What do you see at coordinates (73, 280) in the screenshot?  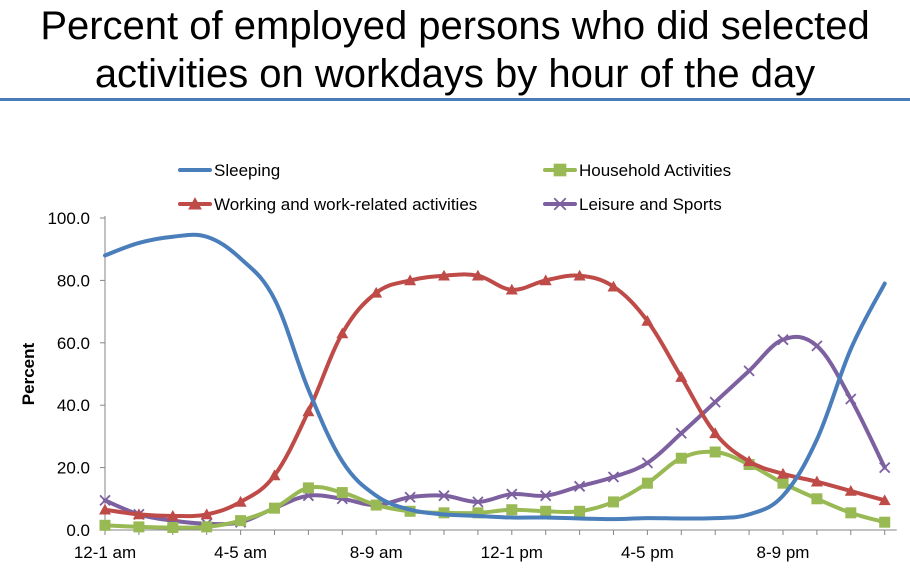 I see `y-tick-label: 80.0` at bounding box center [73, 280].